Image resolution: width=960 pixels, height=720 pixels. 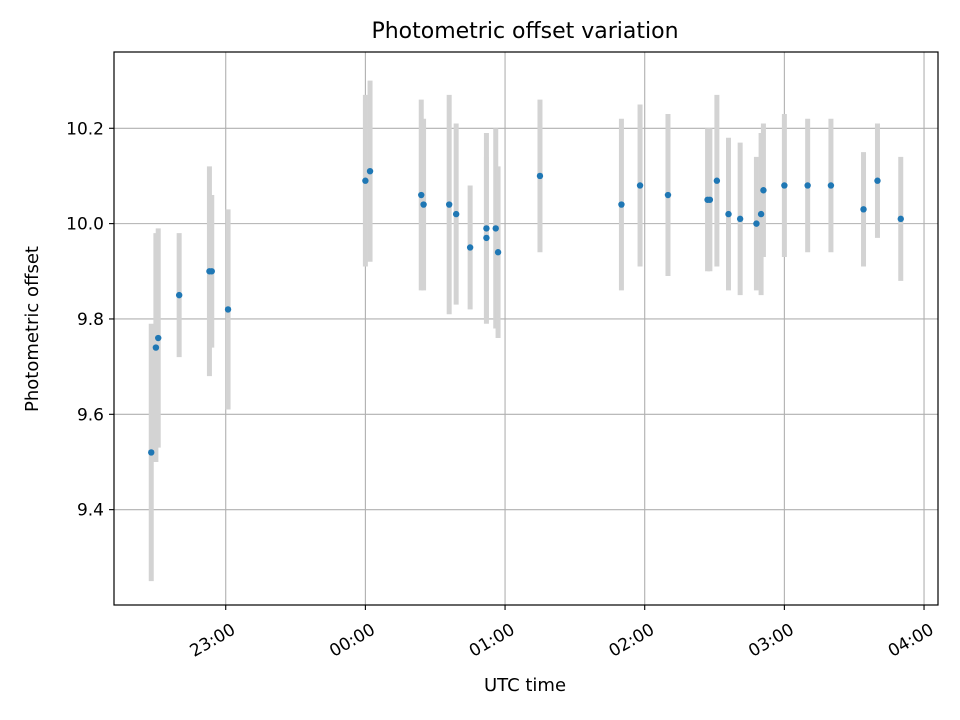 I want to click on y-axis-label: Photometric offset, so click(x=32, y=329).